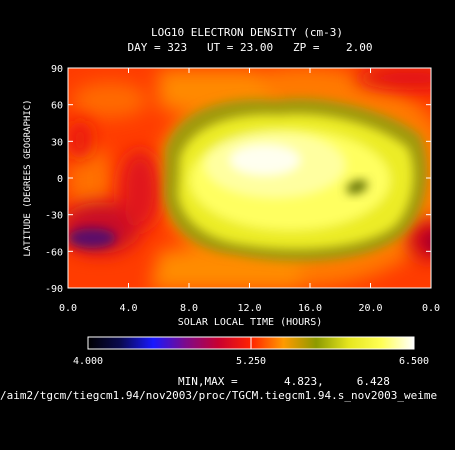 The height and width of the screenshot is (450, 455). Describe the element at coordinates (284, 381) in the screenshot. I see `min-max-text: MIN,MAX = 4.823, 6.428` at that location.